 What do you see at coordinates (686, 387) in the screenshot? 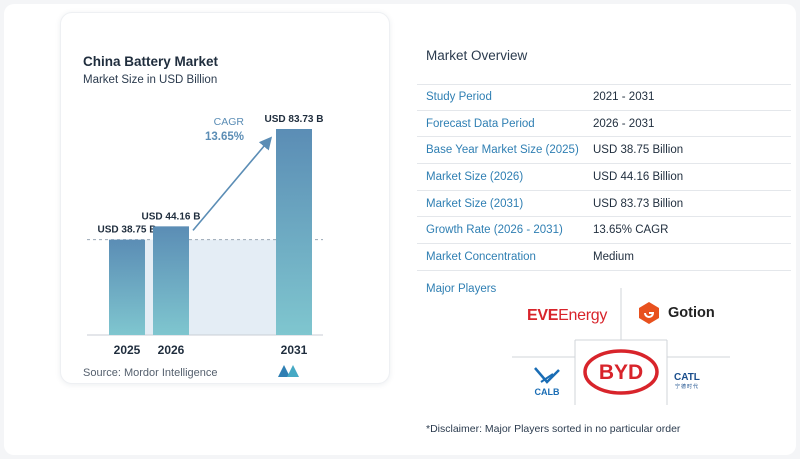
I see `catl-logo-subtext: 宁德时代` at bounding box center [686, 387].